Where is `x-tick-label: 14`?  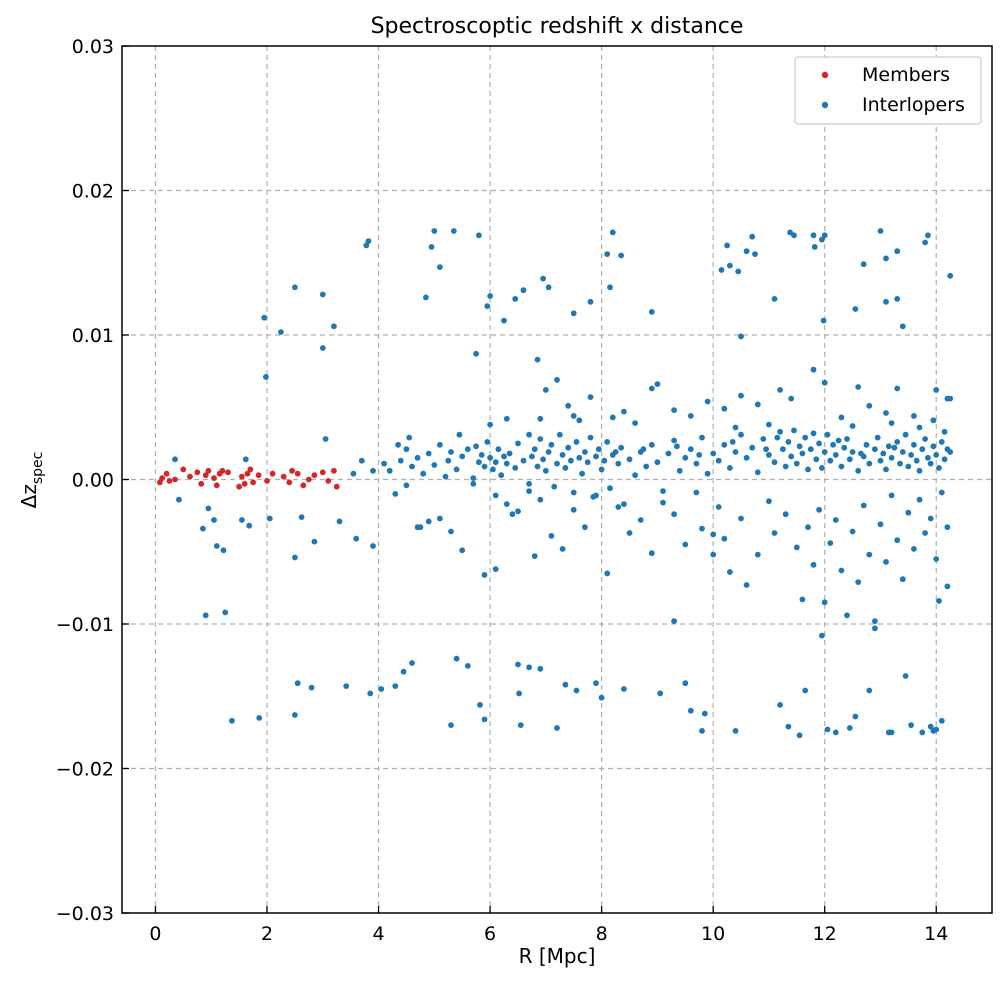 x-tick-label: 14 is located at coordinates (936, 934).